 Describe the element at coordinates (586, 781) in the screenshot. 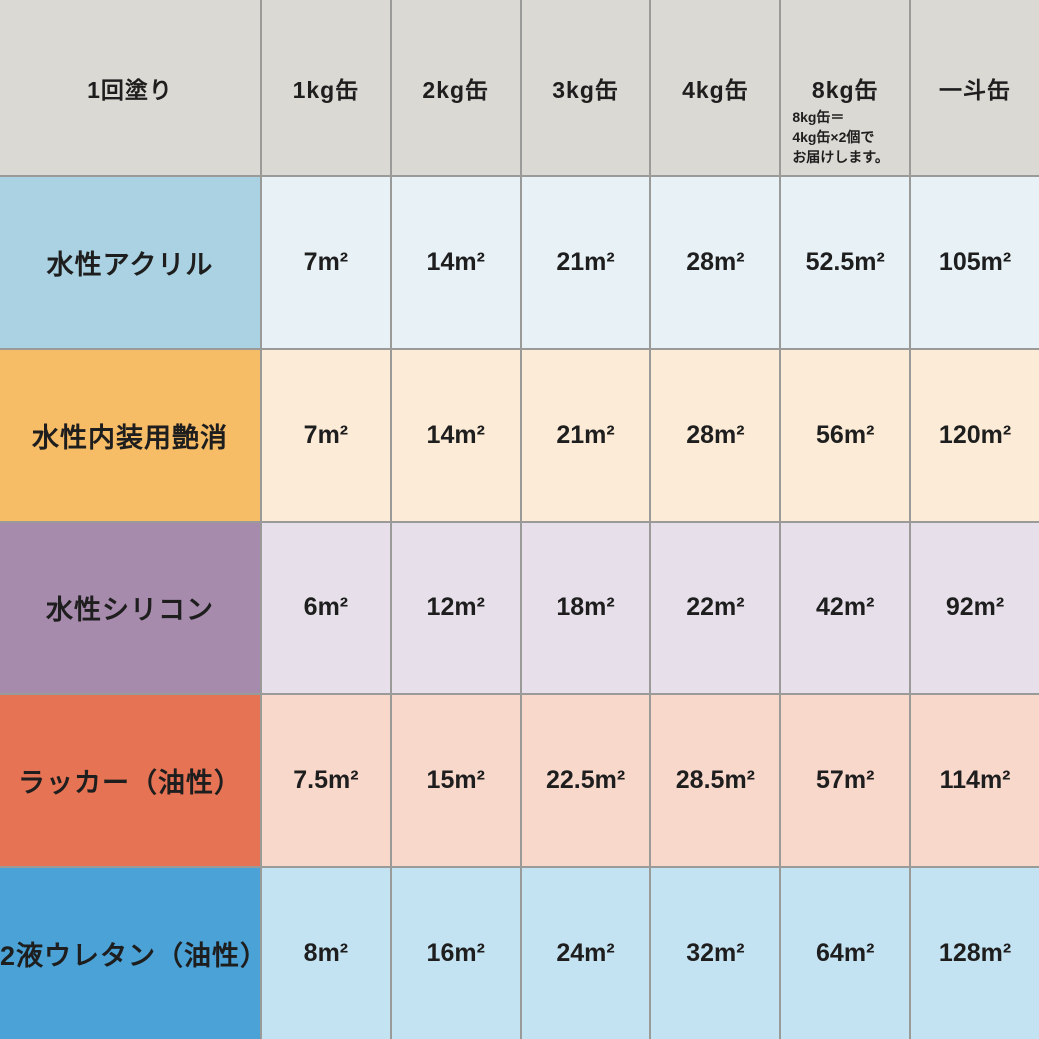

I see `coverage-cell: 22.5m²` at that location.